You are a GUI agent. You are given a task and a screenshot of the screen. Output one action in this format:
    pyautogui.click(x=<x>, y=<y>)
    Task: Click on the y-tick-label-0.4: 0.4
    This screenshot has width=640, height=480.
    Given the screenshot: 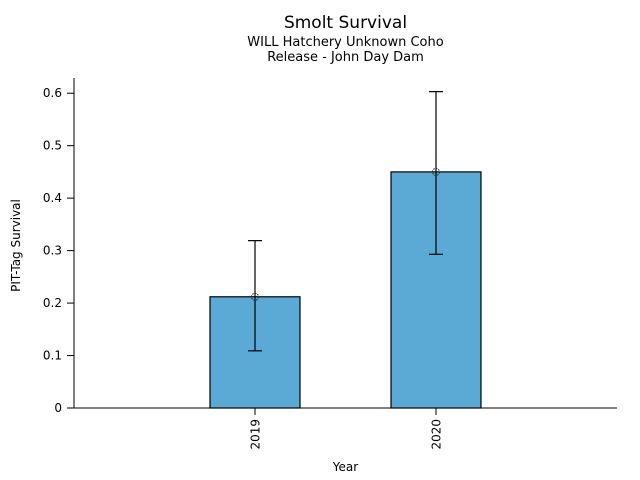 What is the action you would take?
    pyautogui.click(x=52, y=198)
    